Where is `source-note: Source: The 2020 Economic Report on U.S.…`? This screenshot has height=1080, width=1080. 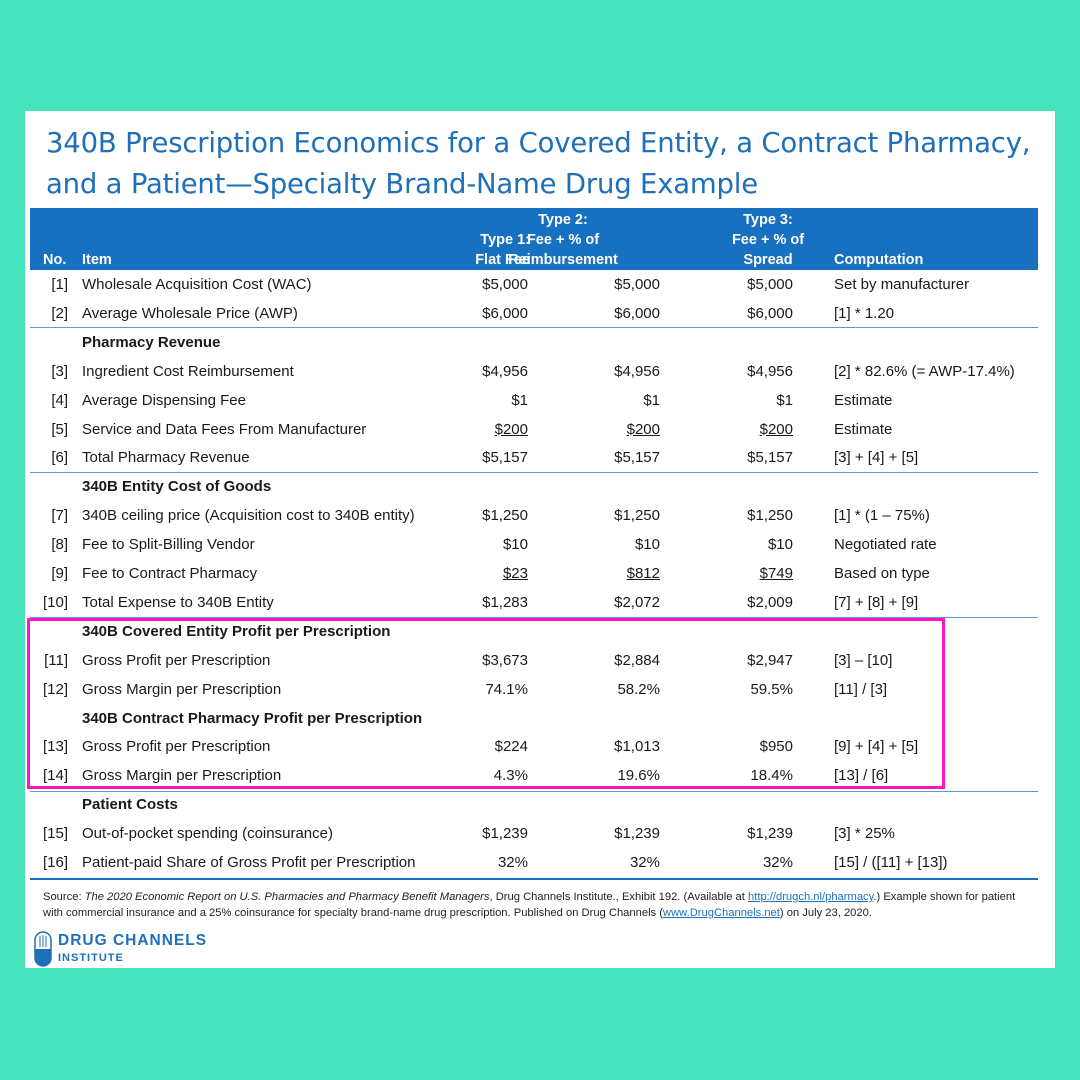 source-note: Source: The 2020 Economic Report on U.S.… is located at coordinates (540, 905).